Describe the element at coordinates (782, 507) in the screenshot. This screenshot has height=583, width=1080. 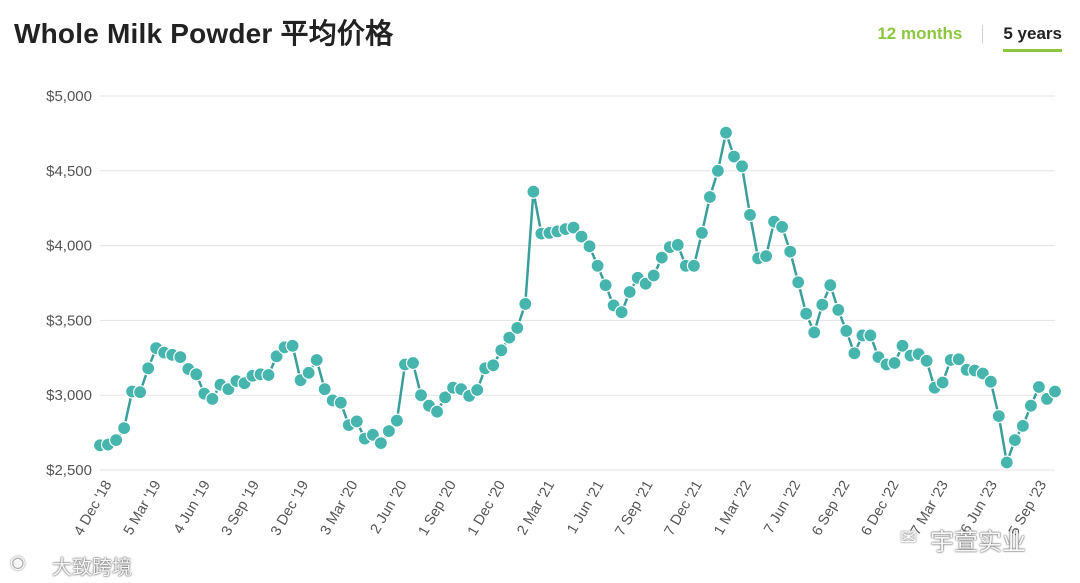
I see `x-tick-label: 7 Jun '22` at that location.